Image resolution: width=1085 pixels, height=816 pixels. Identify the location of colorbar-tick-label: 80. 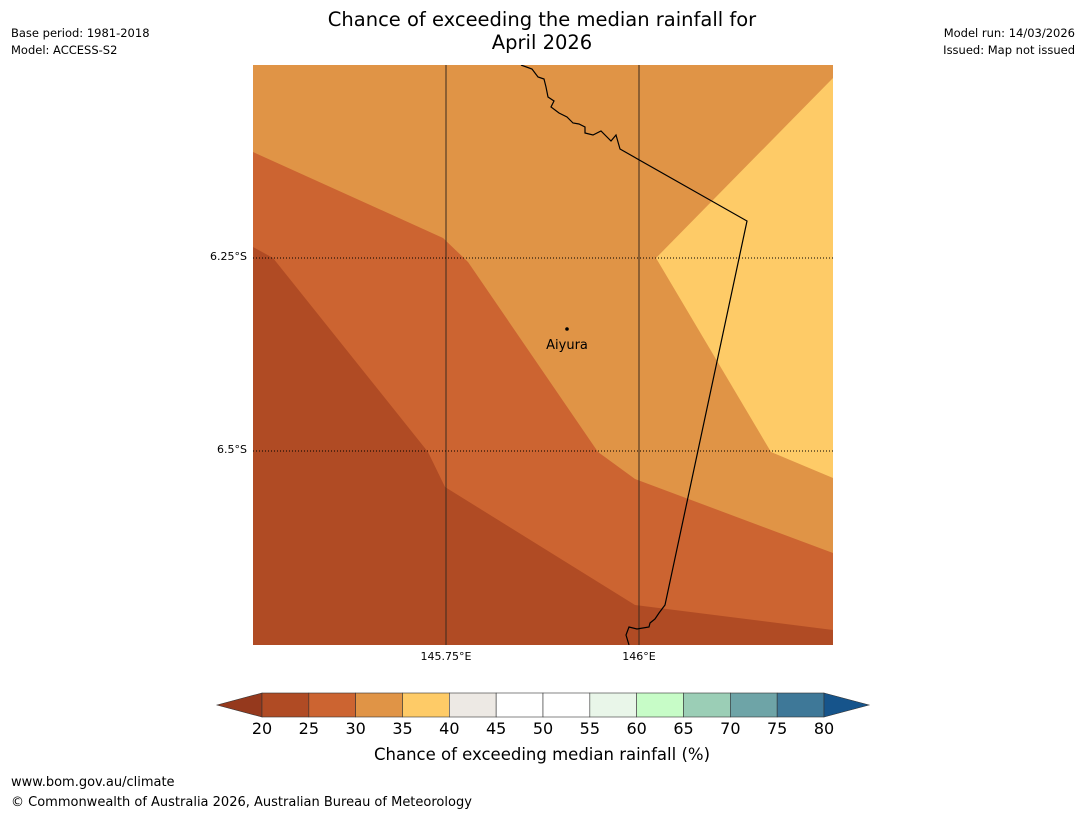
(824, 728).